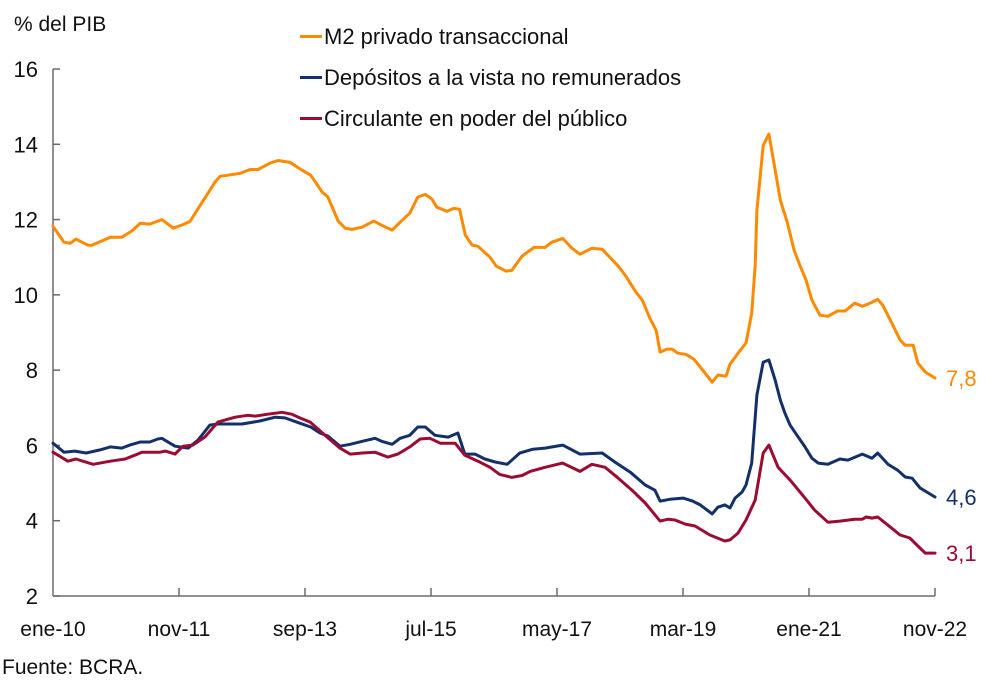 The height and width of the screenshot is (693, 1001). Describe the element at coordinates (32, 596) in the screenshot. I see `y-tick-label: 2` at that location.